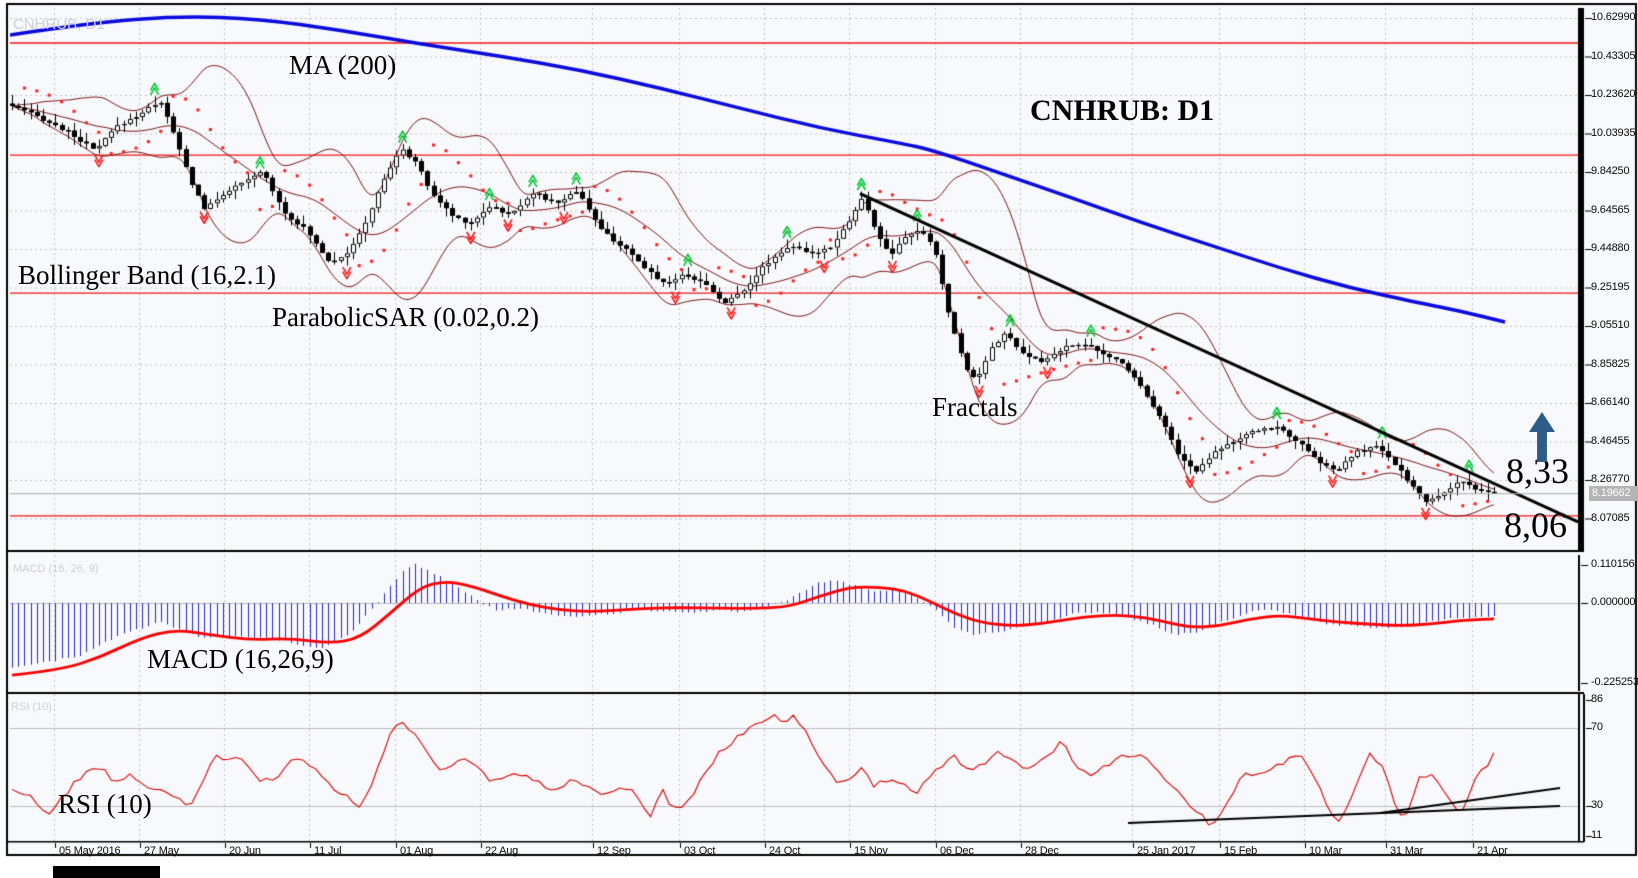  I want to click on date-tick-label: 27 May, so click(161, 851).